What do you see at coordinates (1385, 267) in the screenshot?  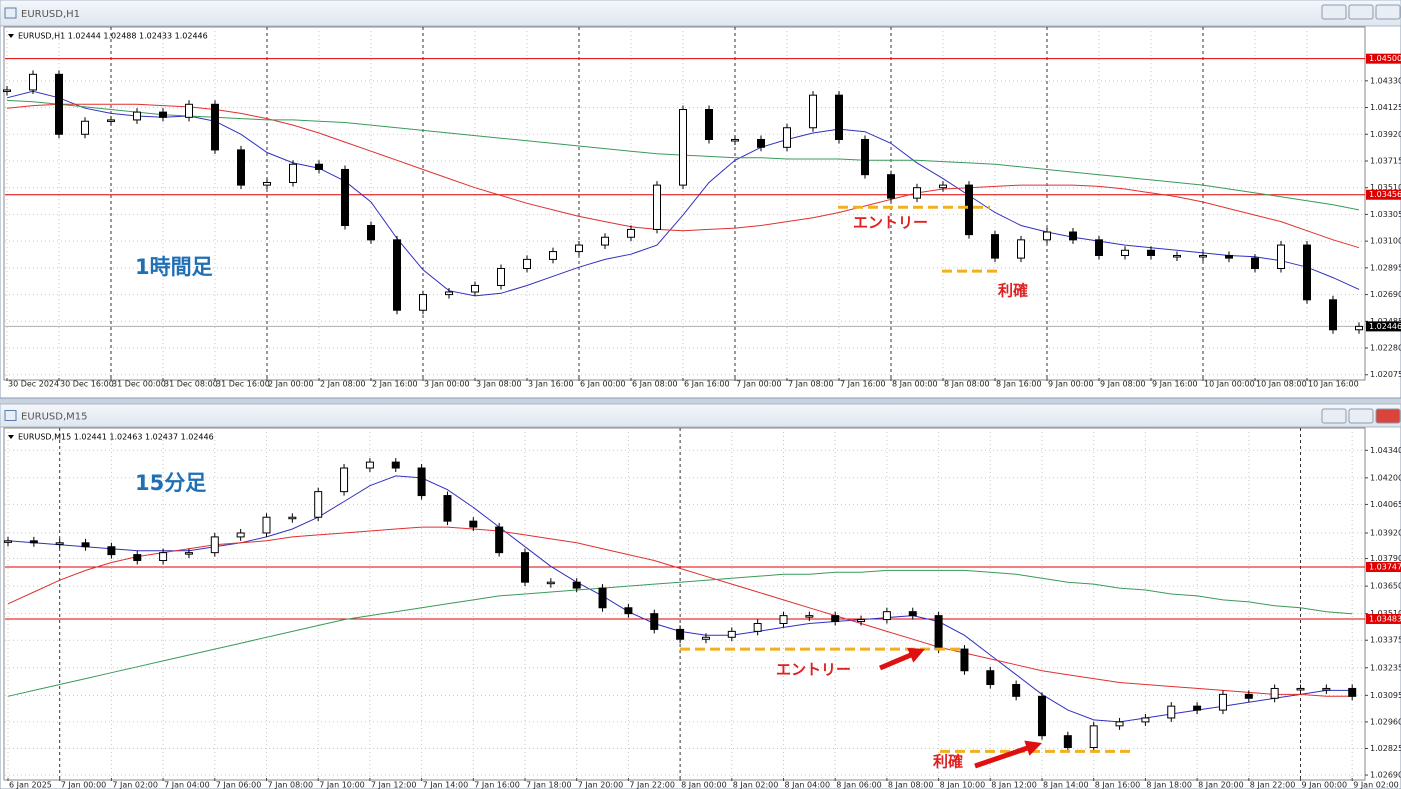 I see `y-tick-label: 1.02895` at bounding box center [1385, 267].